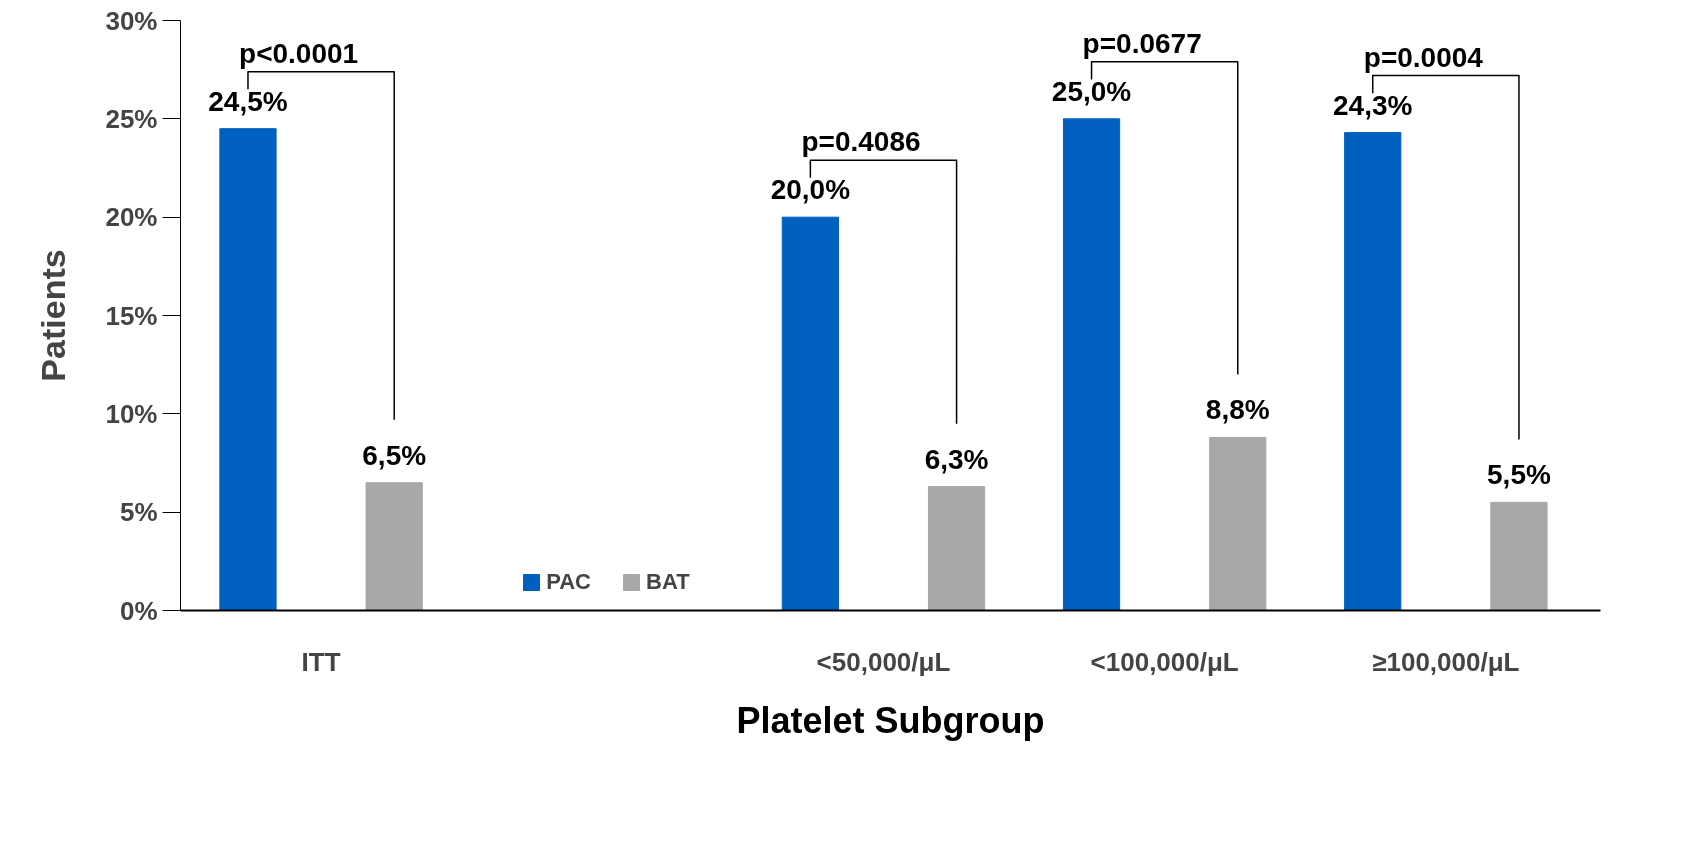  I want to click on y-tick-label: 15%, so click(131, 315).